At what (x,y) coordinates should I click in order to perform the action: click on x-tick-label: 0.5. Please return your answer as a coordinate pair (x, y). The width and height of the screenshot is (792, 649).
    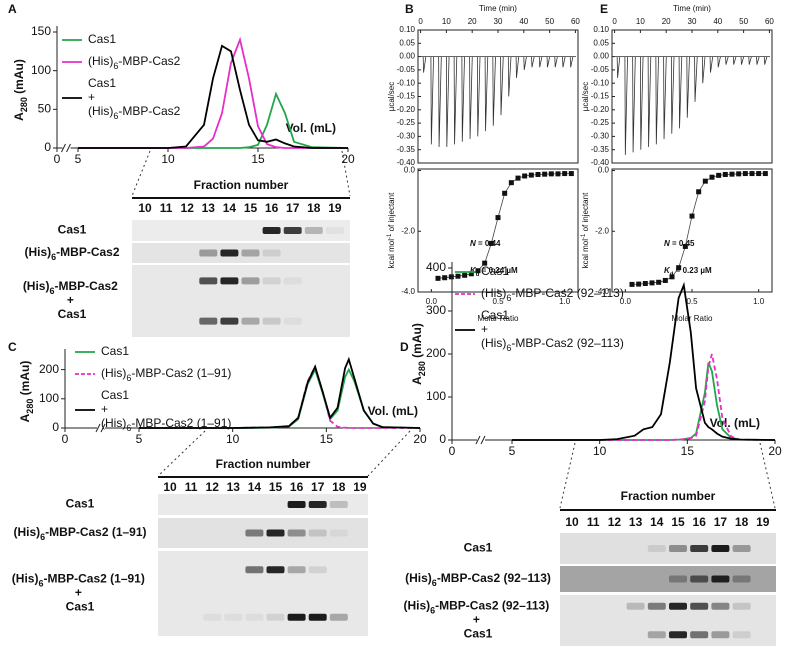
    Looking at the image, I should click on (692, 301).